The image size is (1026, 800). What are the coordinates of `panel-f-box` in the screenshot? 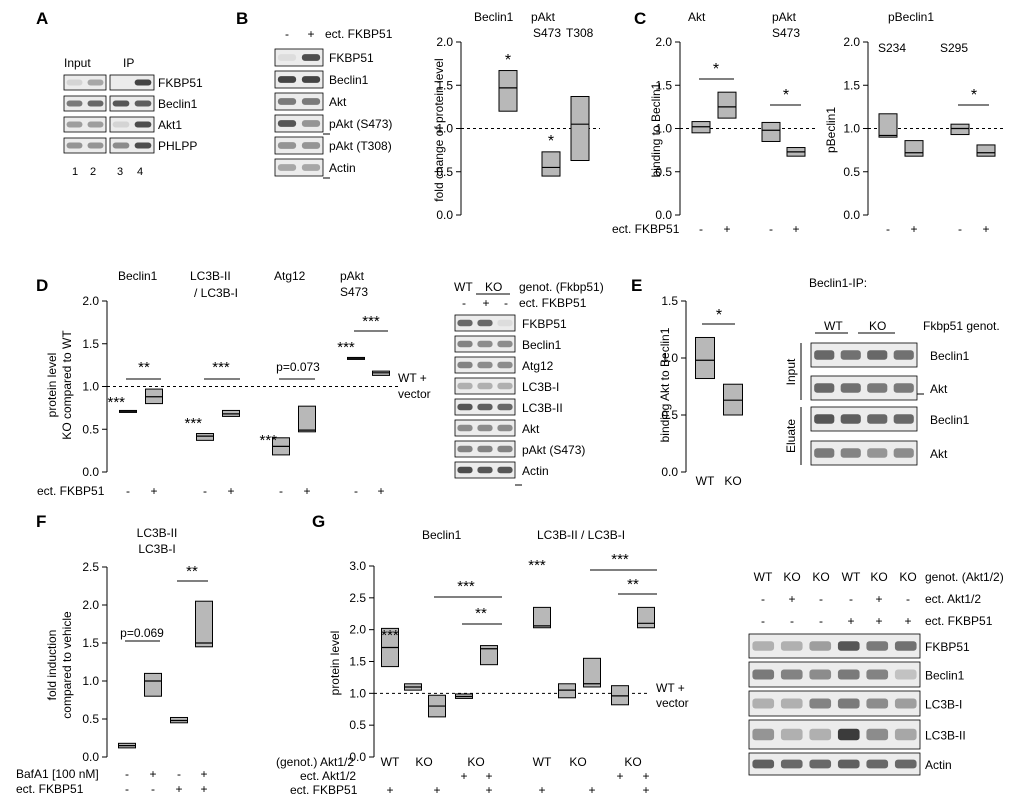 It's located at (153, 684).